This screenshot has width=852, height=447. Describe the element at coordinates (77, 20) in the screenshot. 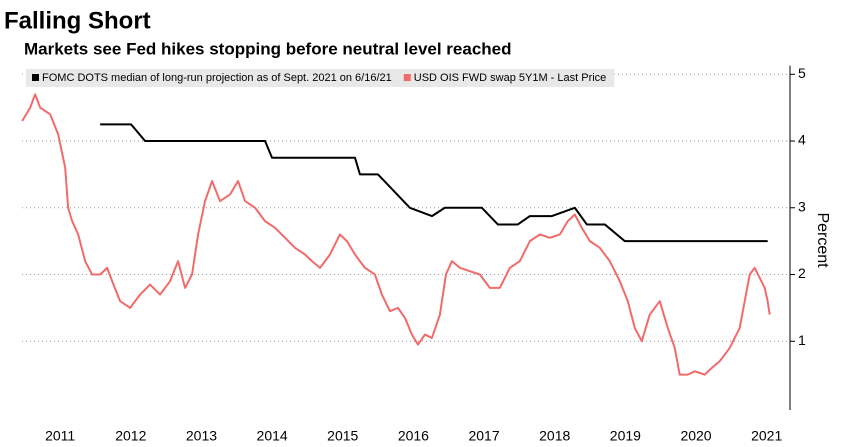

I see `chart-title: Falling Short` at that location.